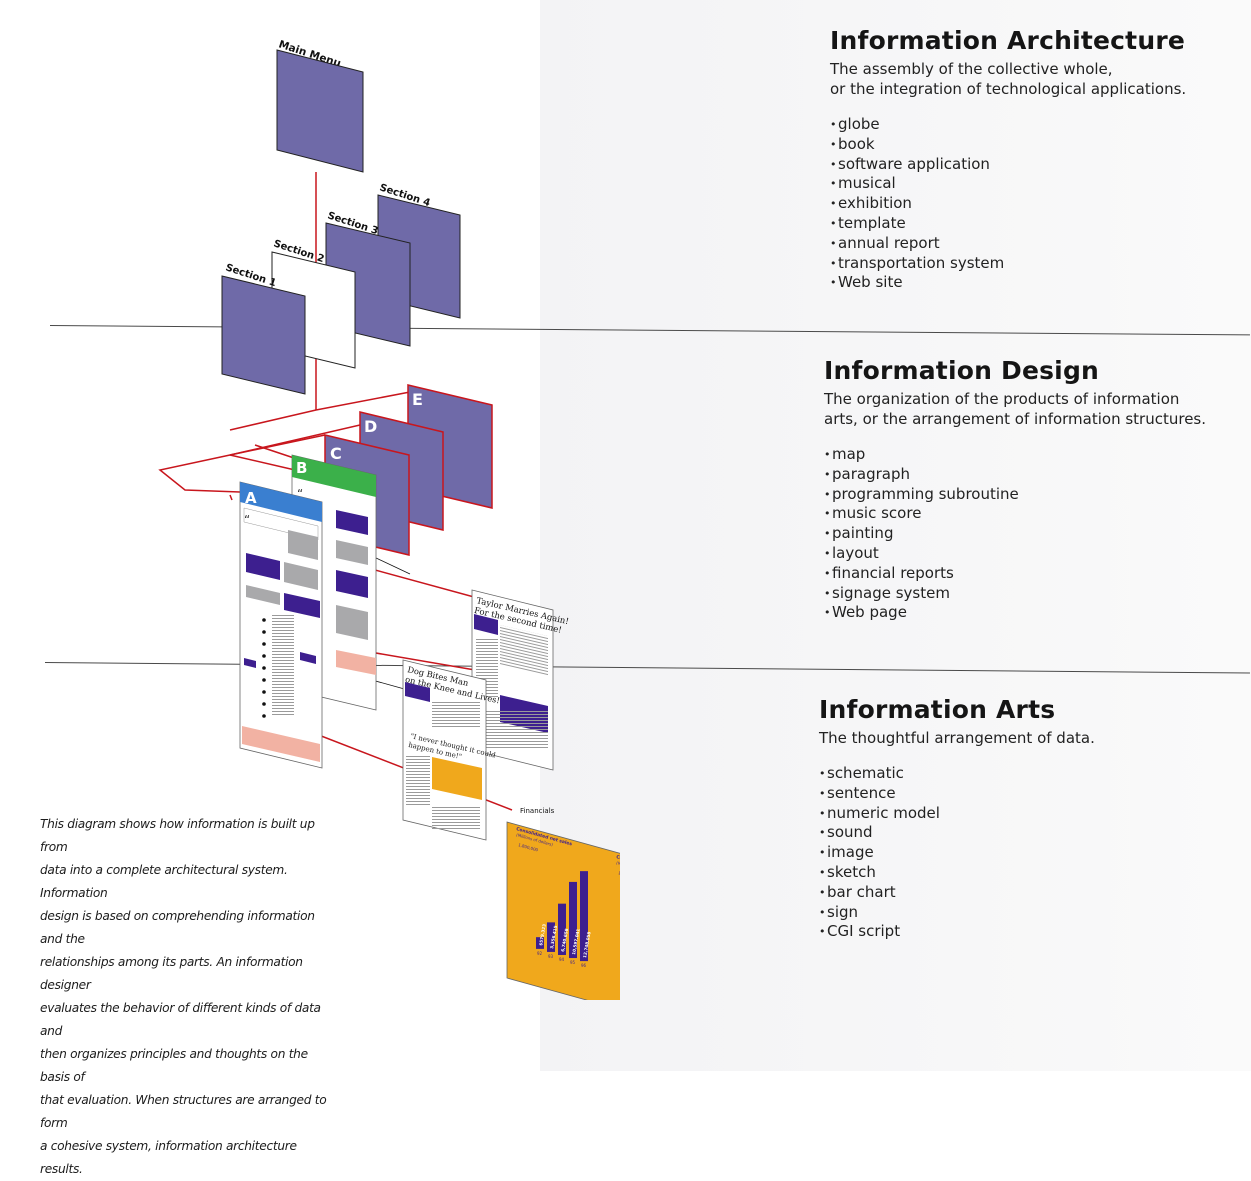 This screenshot has height=1181, width=1251. I want to click on list-item: • transportation system, so click(1035, 264).